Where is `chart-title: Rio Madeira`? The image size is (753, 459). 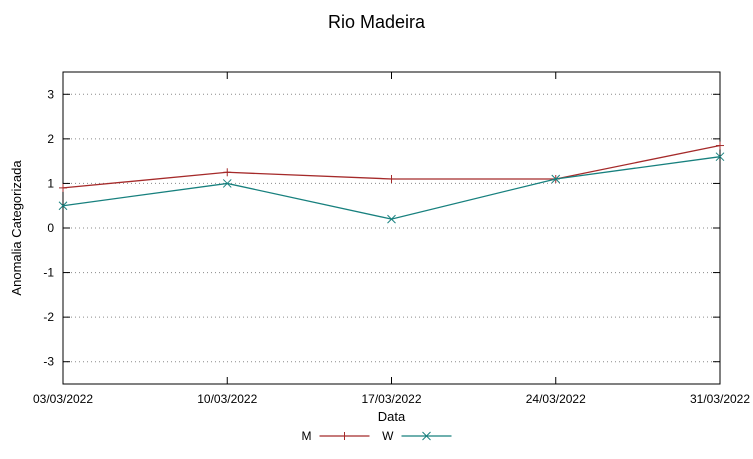
chart-title: Rio Madeira is located at coordinates (376, 22).